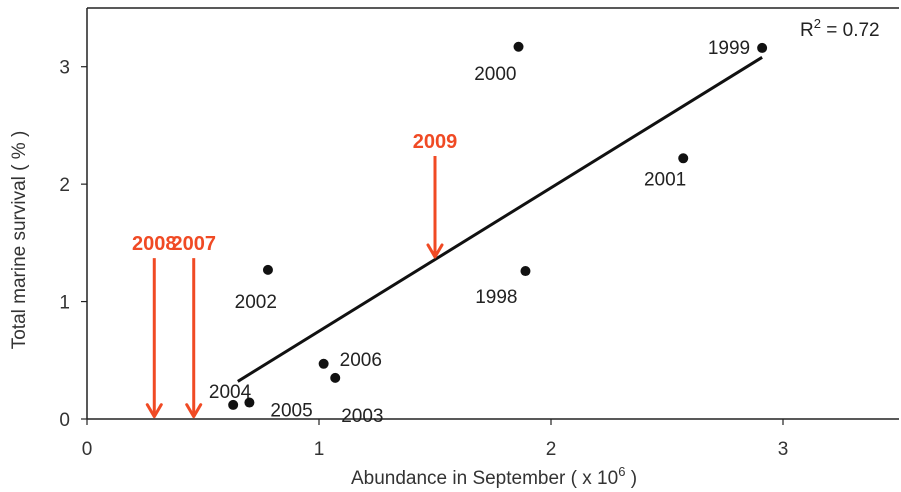  Describe the element at coordinates (665, 179) in the screenshot. I see `point-label-2001: 2001` at that location.